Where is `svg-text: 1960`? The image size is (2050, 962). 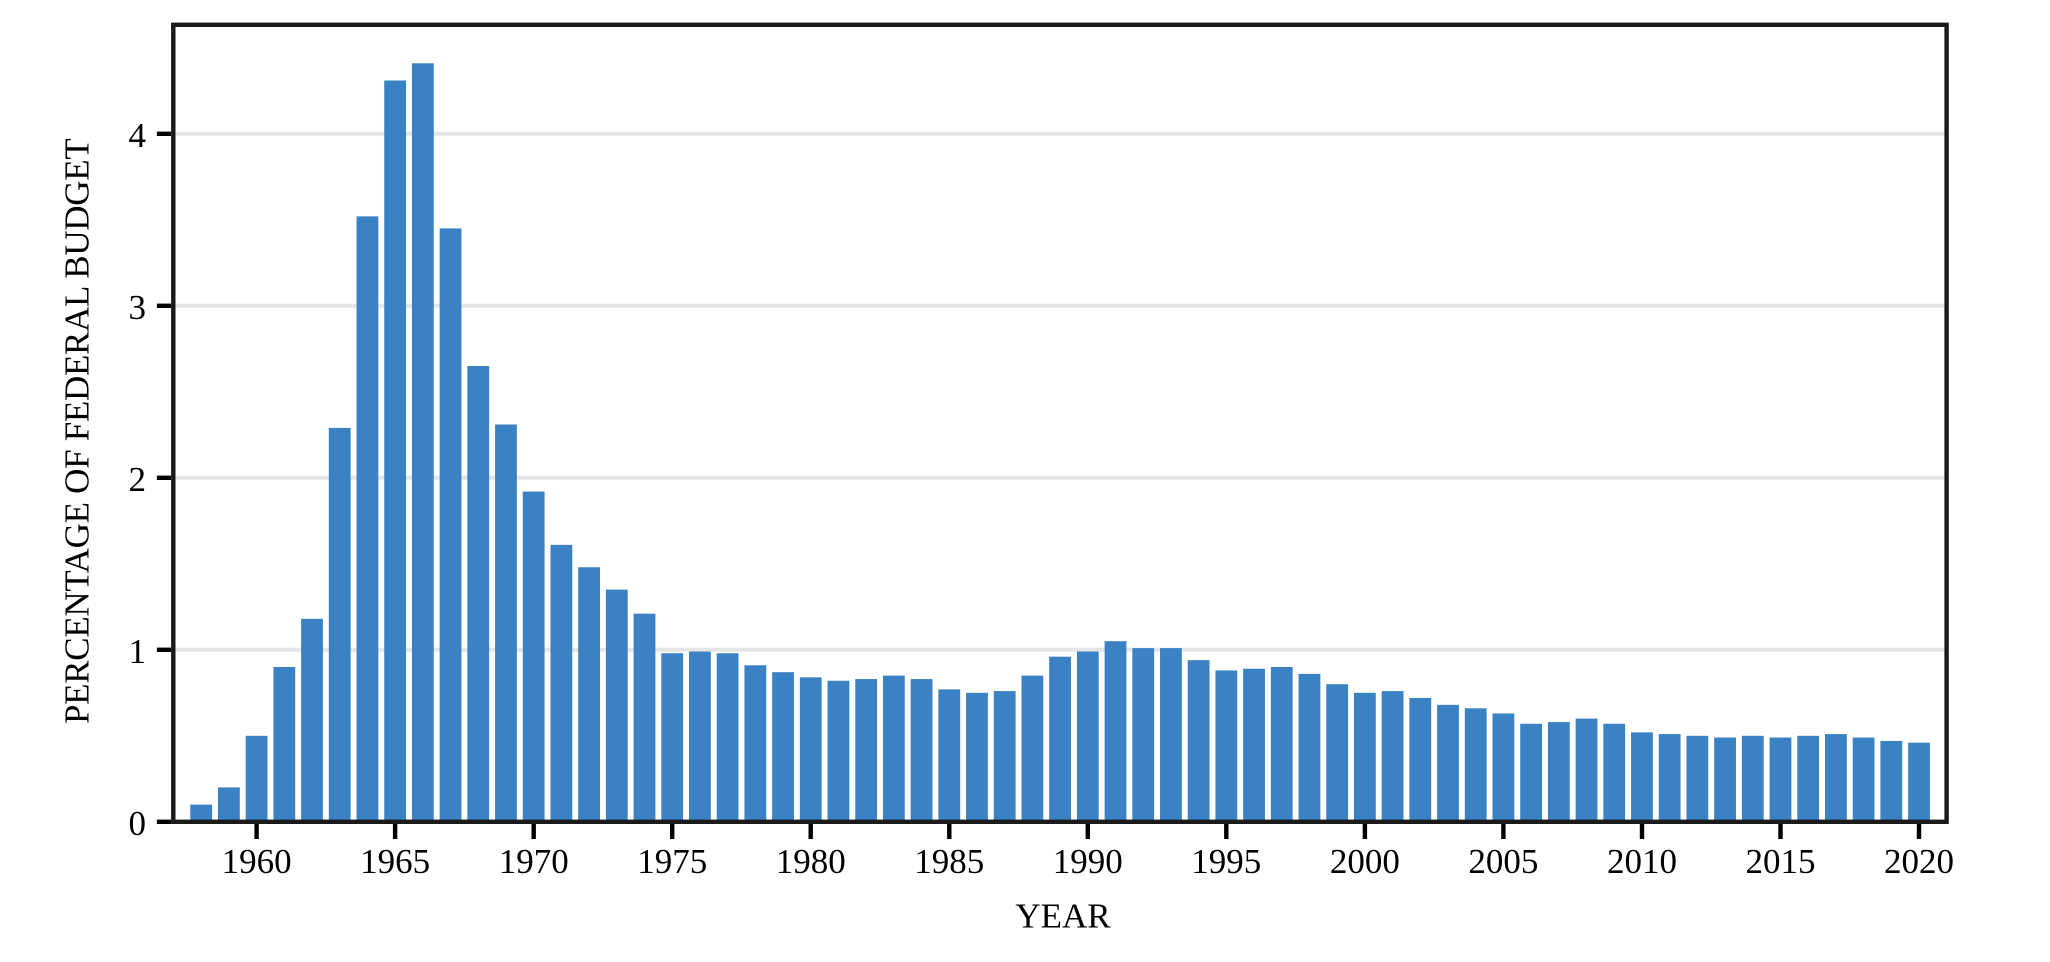
svg-text: 1960 is located at coordinates (257, 861).